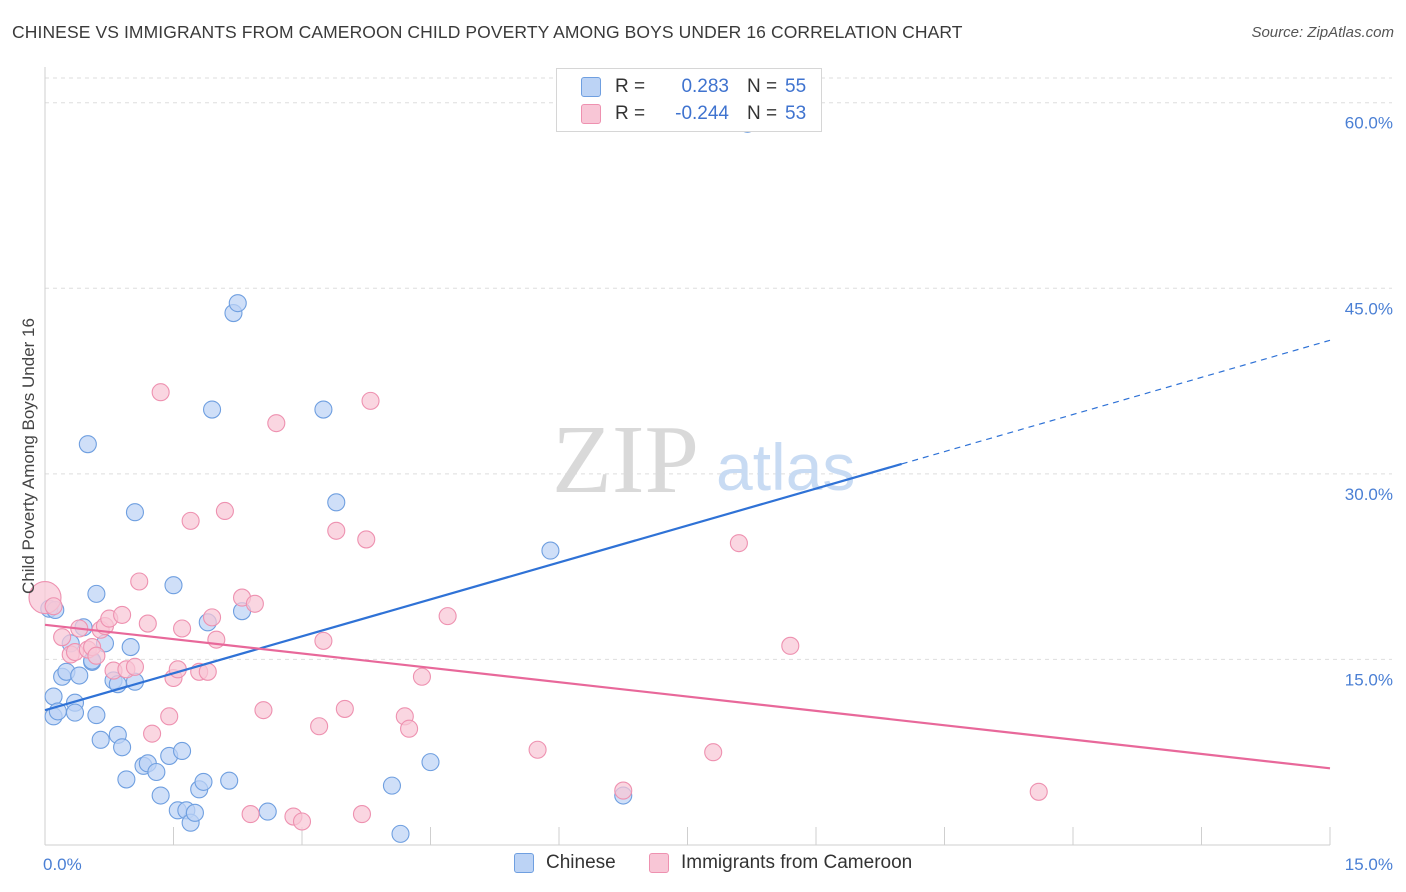  Describe the element at coordinates (581, 862) in the screenshot. I see `legend-label-chinese: Chinese` at that location.